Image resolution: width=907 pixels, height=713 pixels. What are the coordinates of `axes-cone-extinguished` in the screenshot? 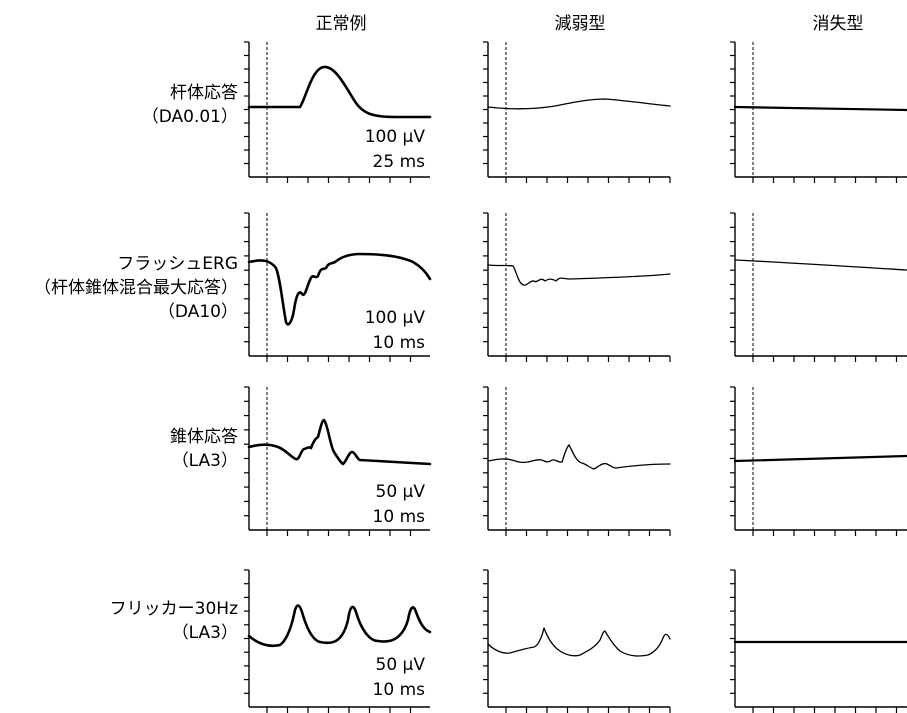 It's located at (818, 461).